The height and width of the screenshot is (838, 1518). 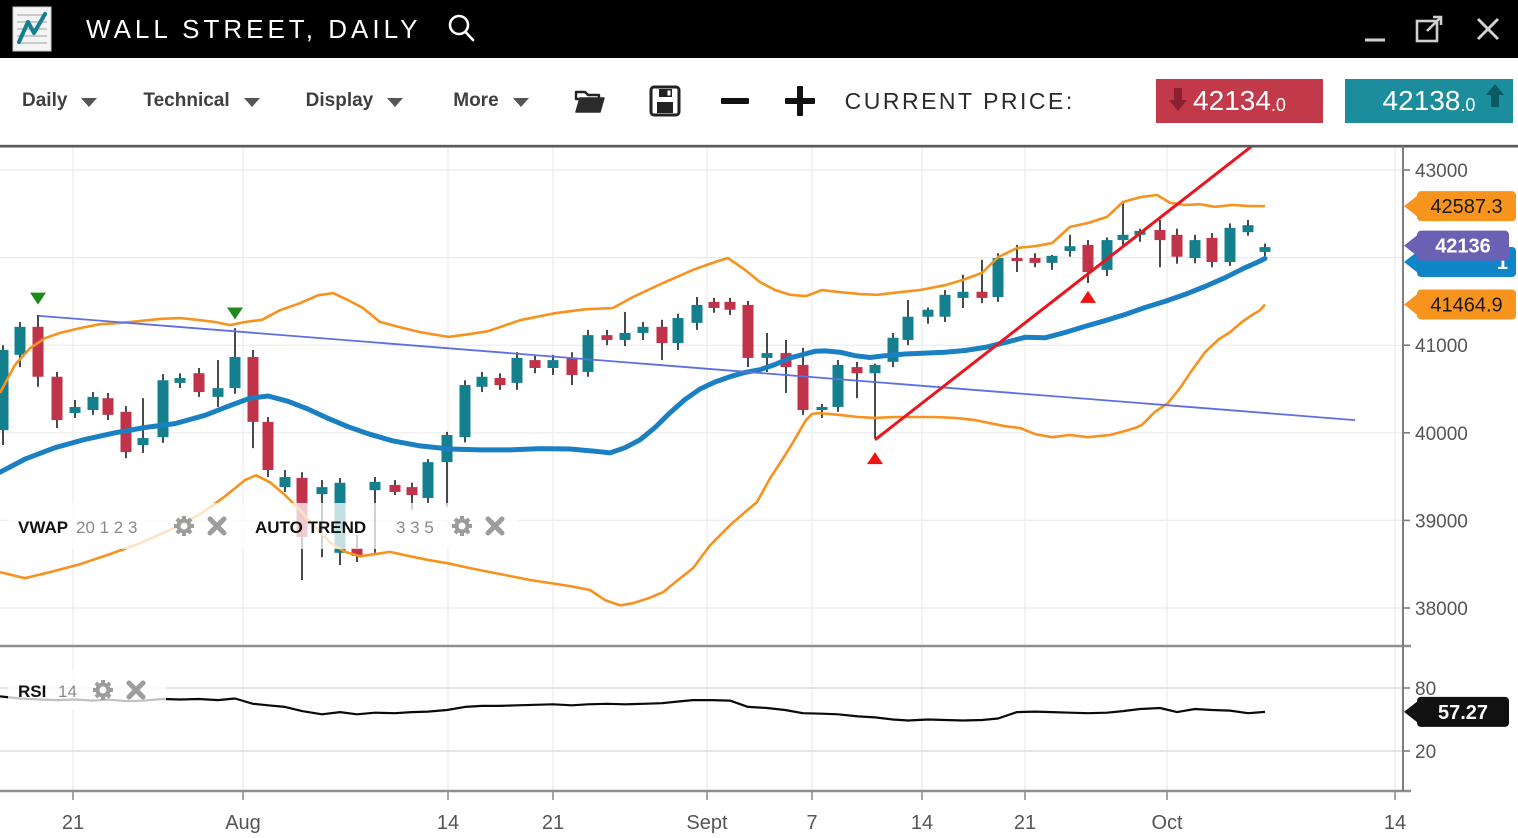 What do you see at coordinates (1239, 101) in the screenshot?
I see `sell-price-button: 42134 .0` at bounding box center [1239, 101].